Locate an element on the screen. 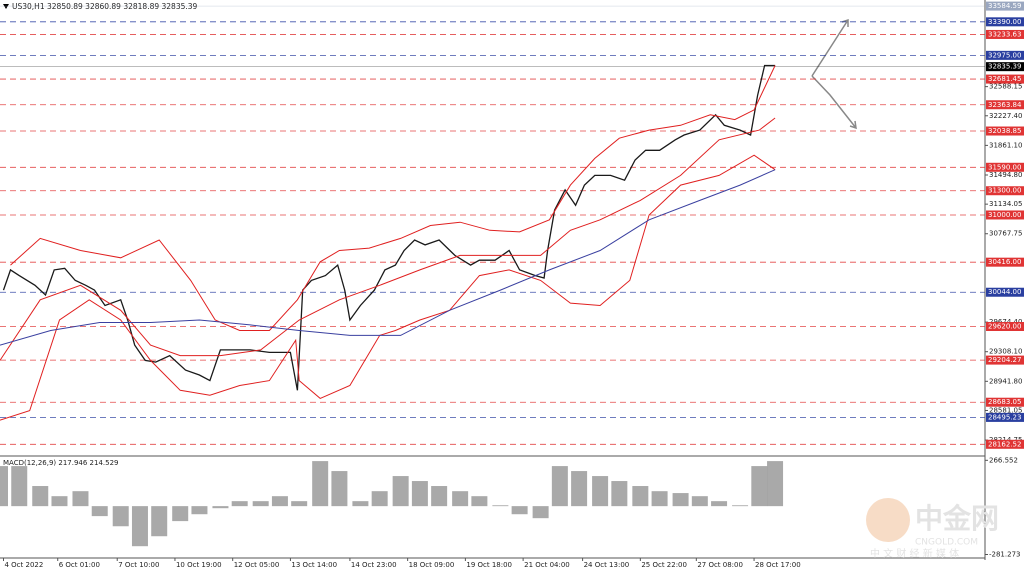  y-tick-label: 31134.05 is located at coordinates (1005, 204).